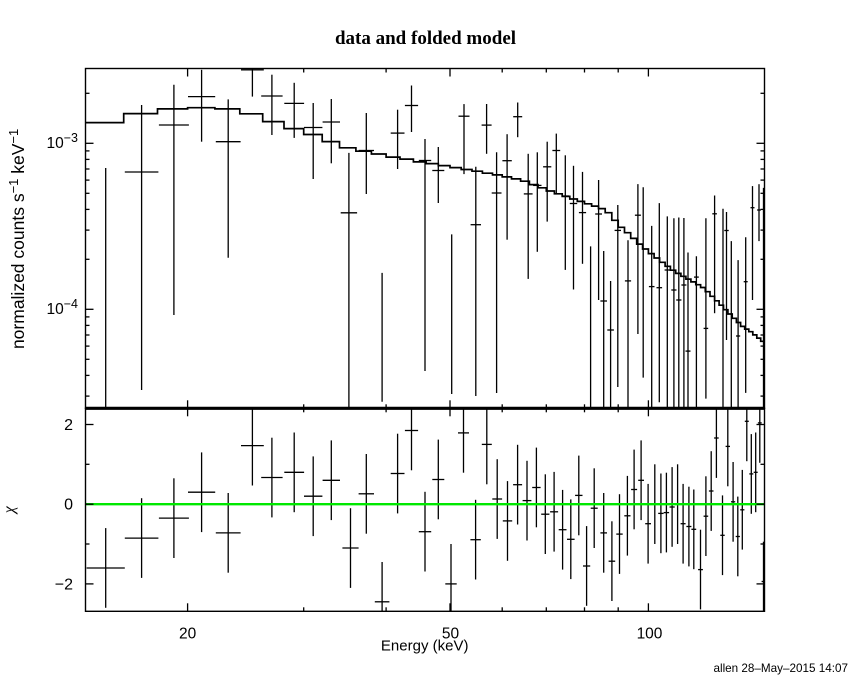 The height and width of the screenshot is (680, 850). Describe the element at coordinates (425, 38) in the screenshot. I see `svg-text: data and folded model` at that location.